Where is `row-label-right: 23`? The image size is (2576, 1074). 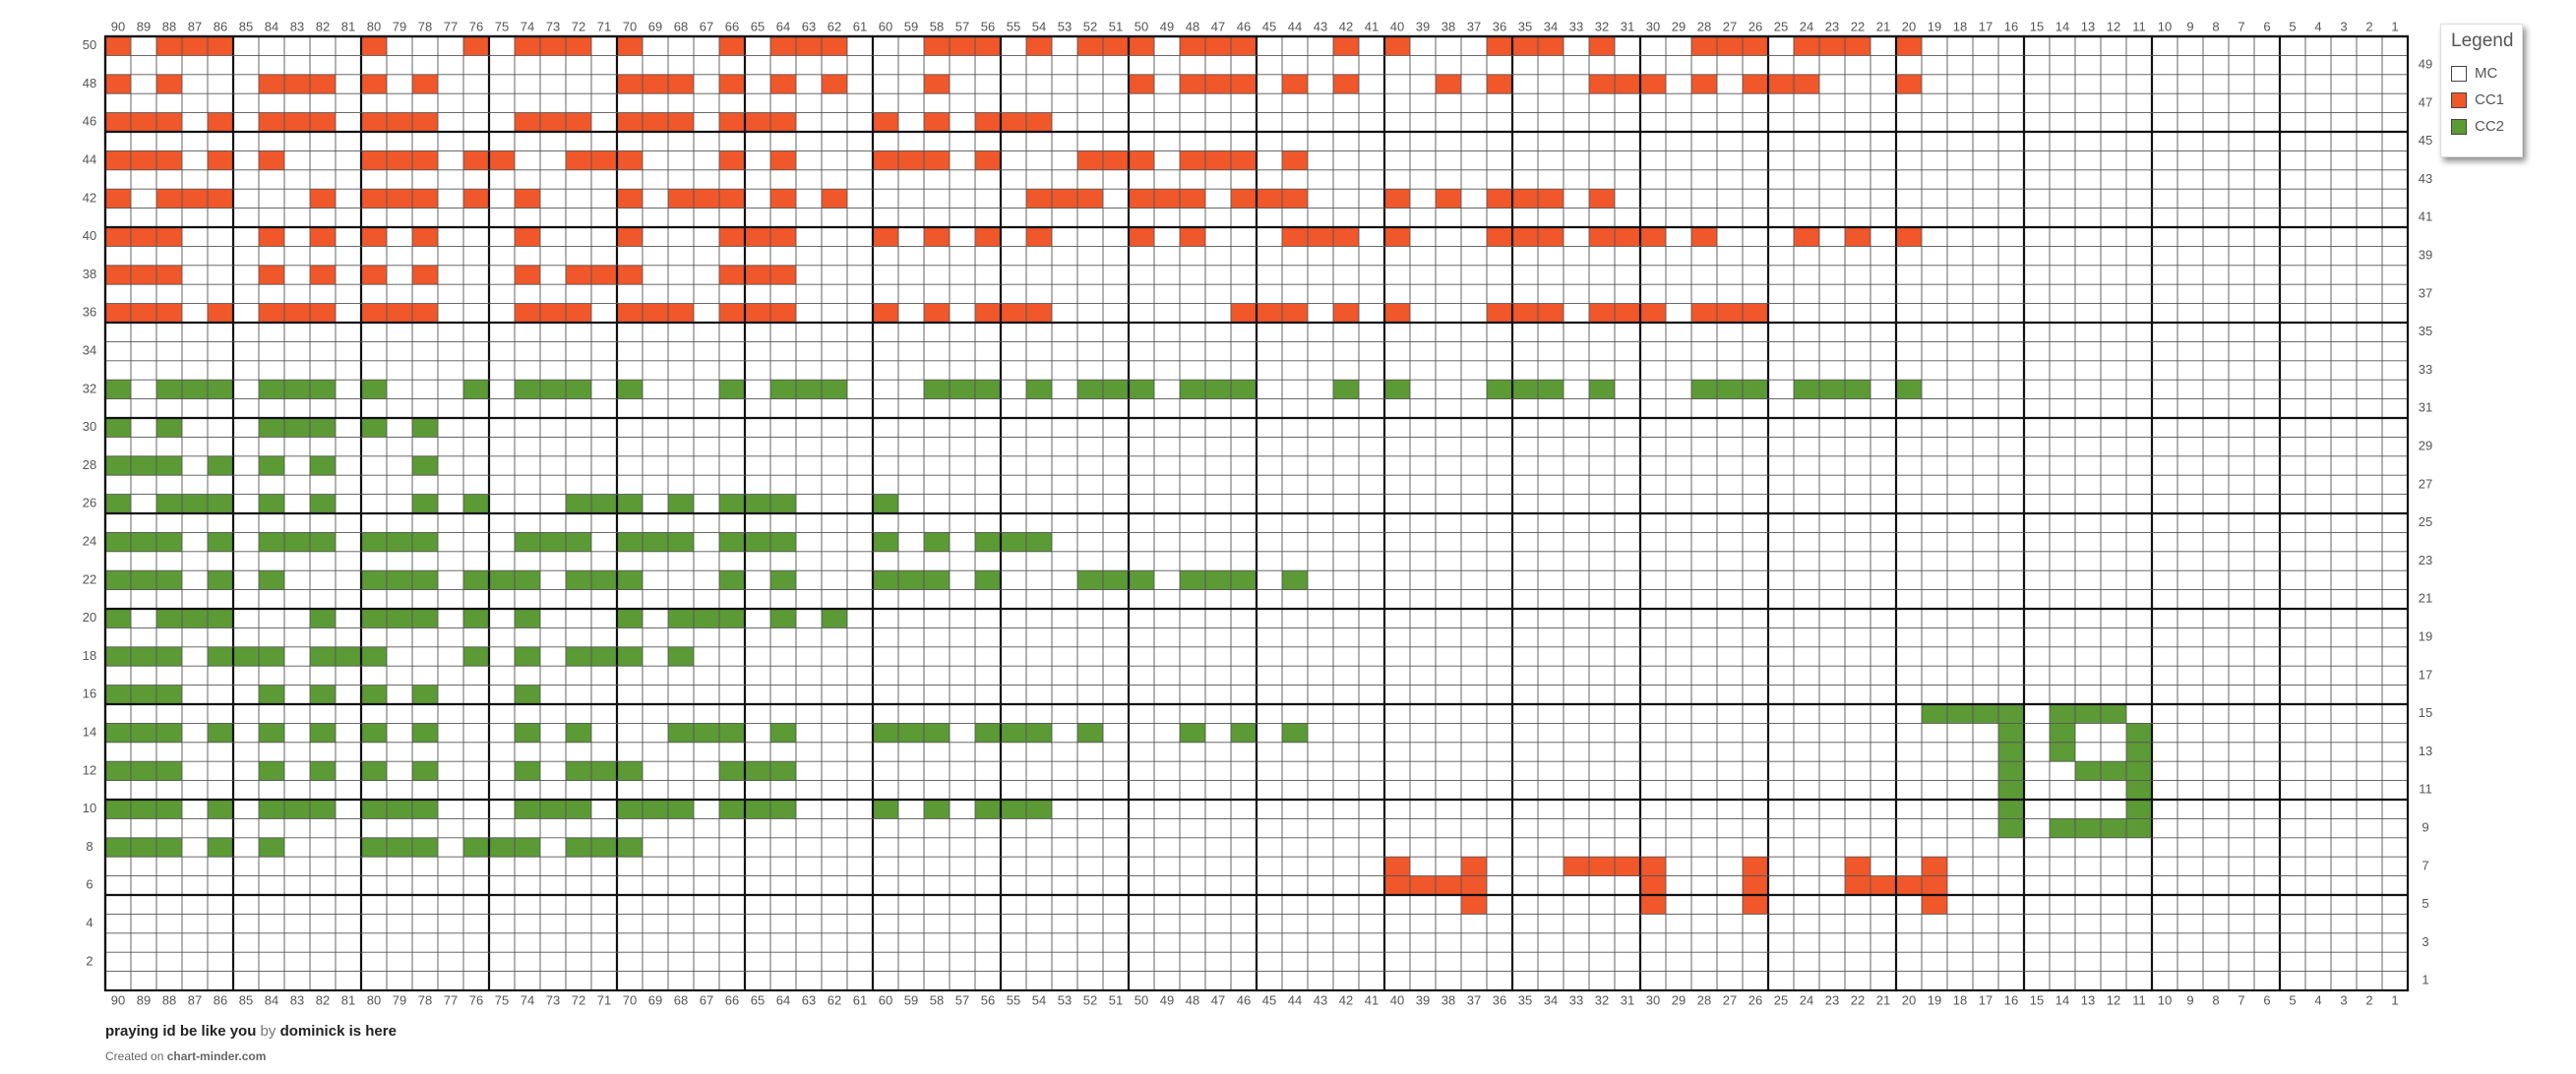
row-label-right: 23 is located at coordinates (2425, 560).